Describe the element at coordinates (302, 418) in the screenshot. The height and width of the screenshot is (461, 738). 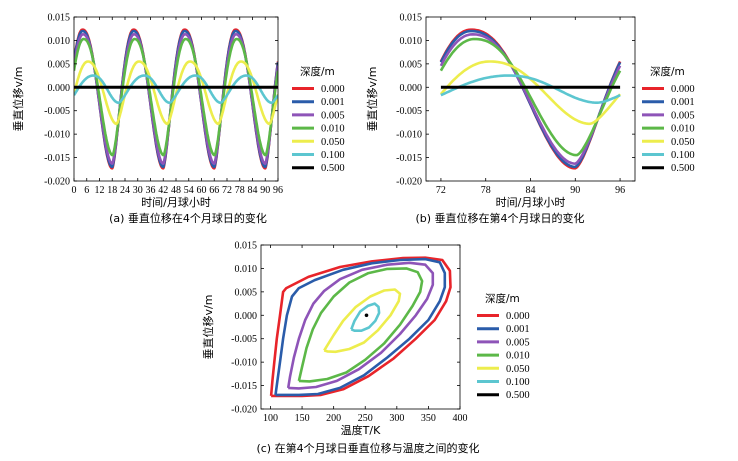
I see `x-tick-label: 150` at that location.